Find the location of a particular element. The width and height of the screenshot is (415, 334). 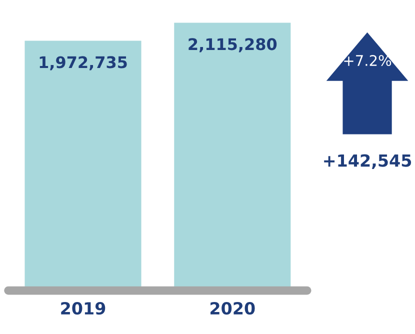

text: +142,545 is located at coordinates (368, 161).